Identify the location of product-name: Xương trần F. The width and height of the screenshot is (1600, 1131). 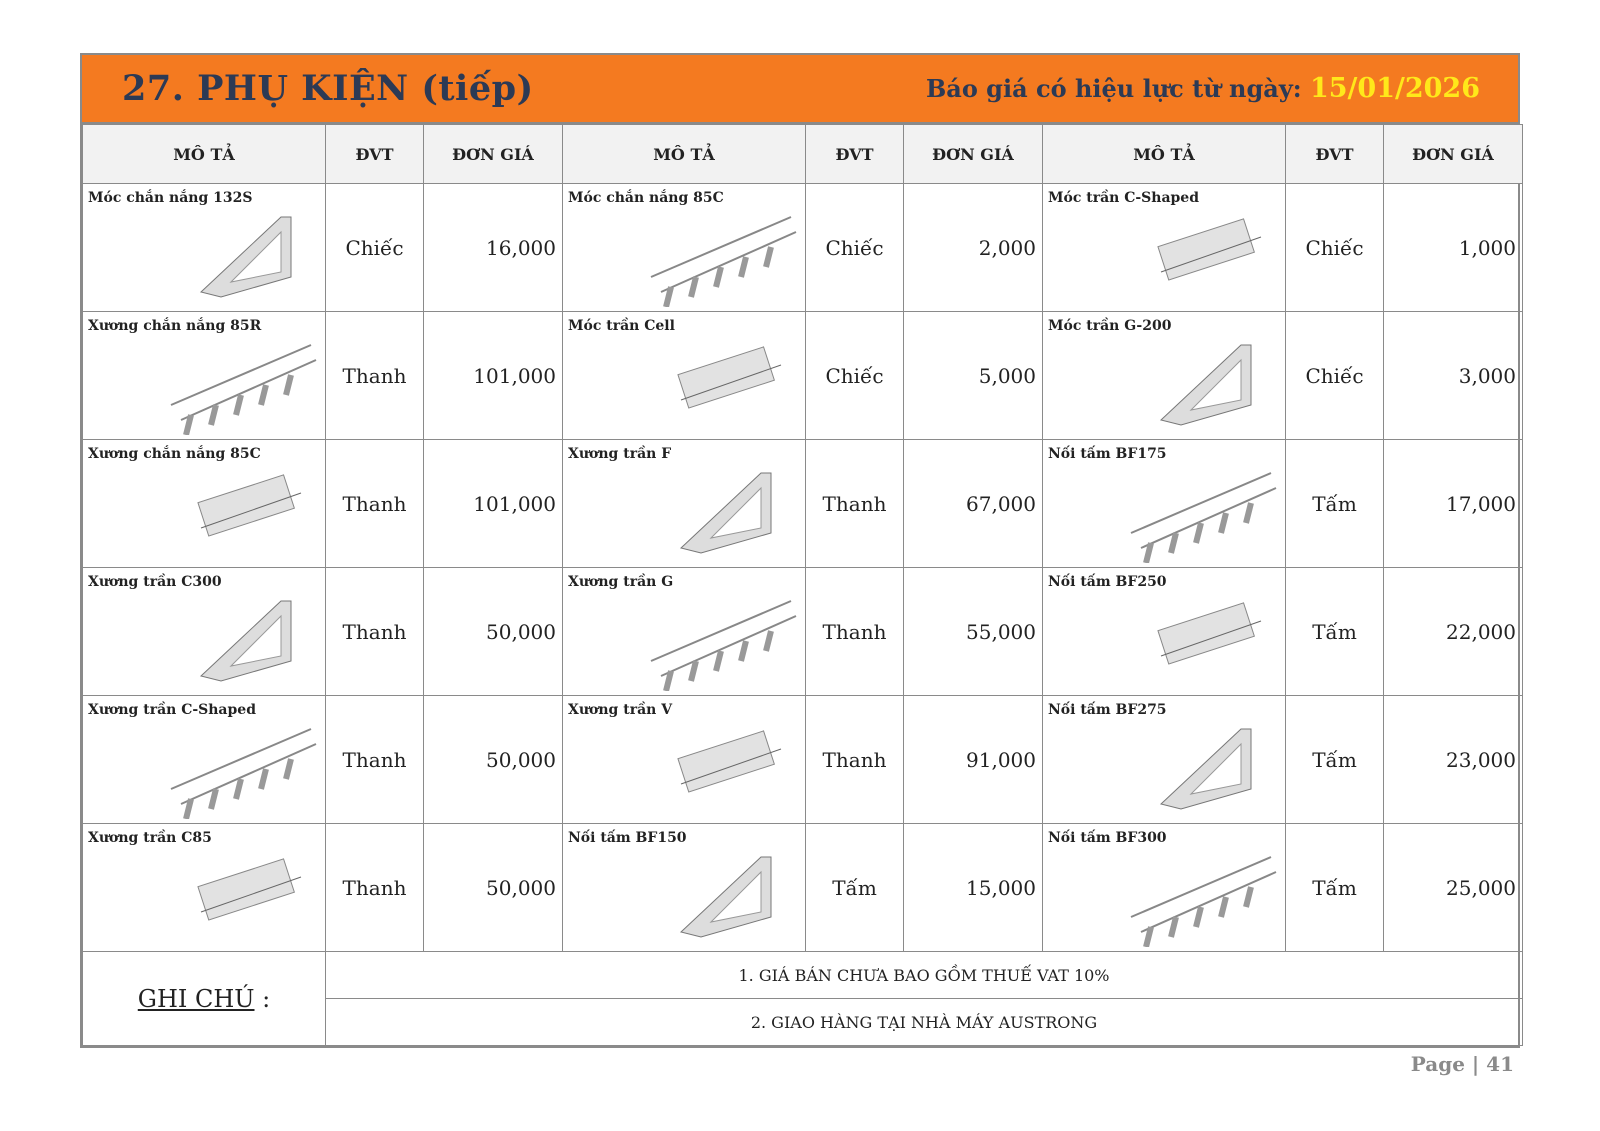
(620, 454).